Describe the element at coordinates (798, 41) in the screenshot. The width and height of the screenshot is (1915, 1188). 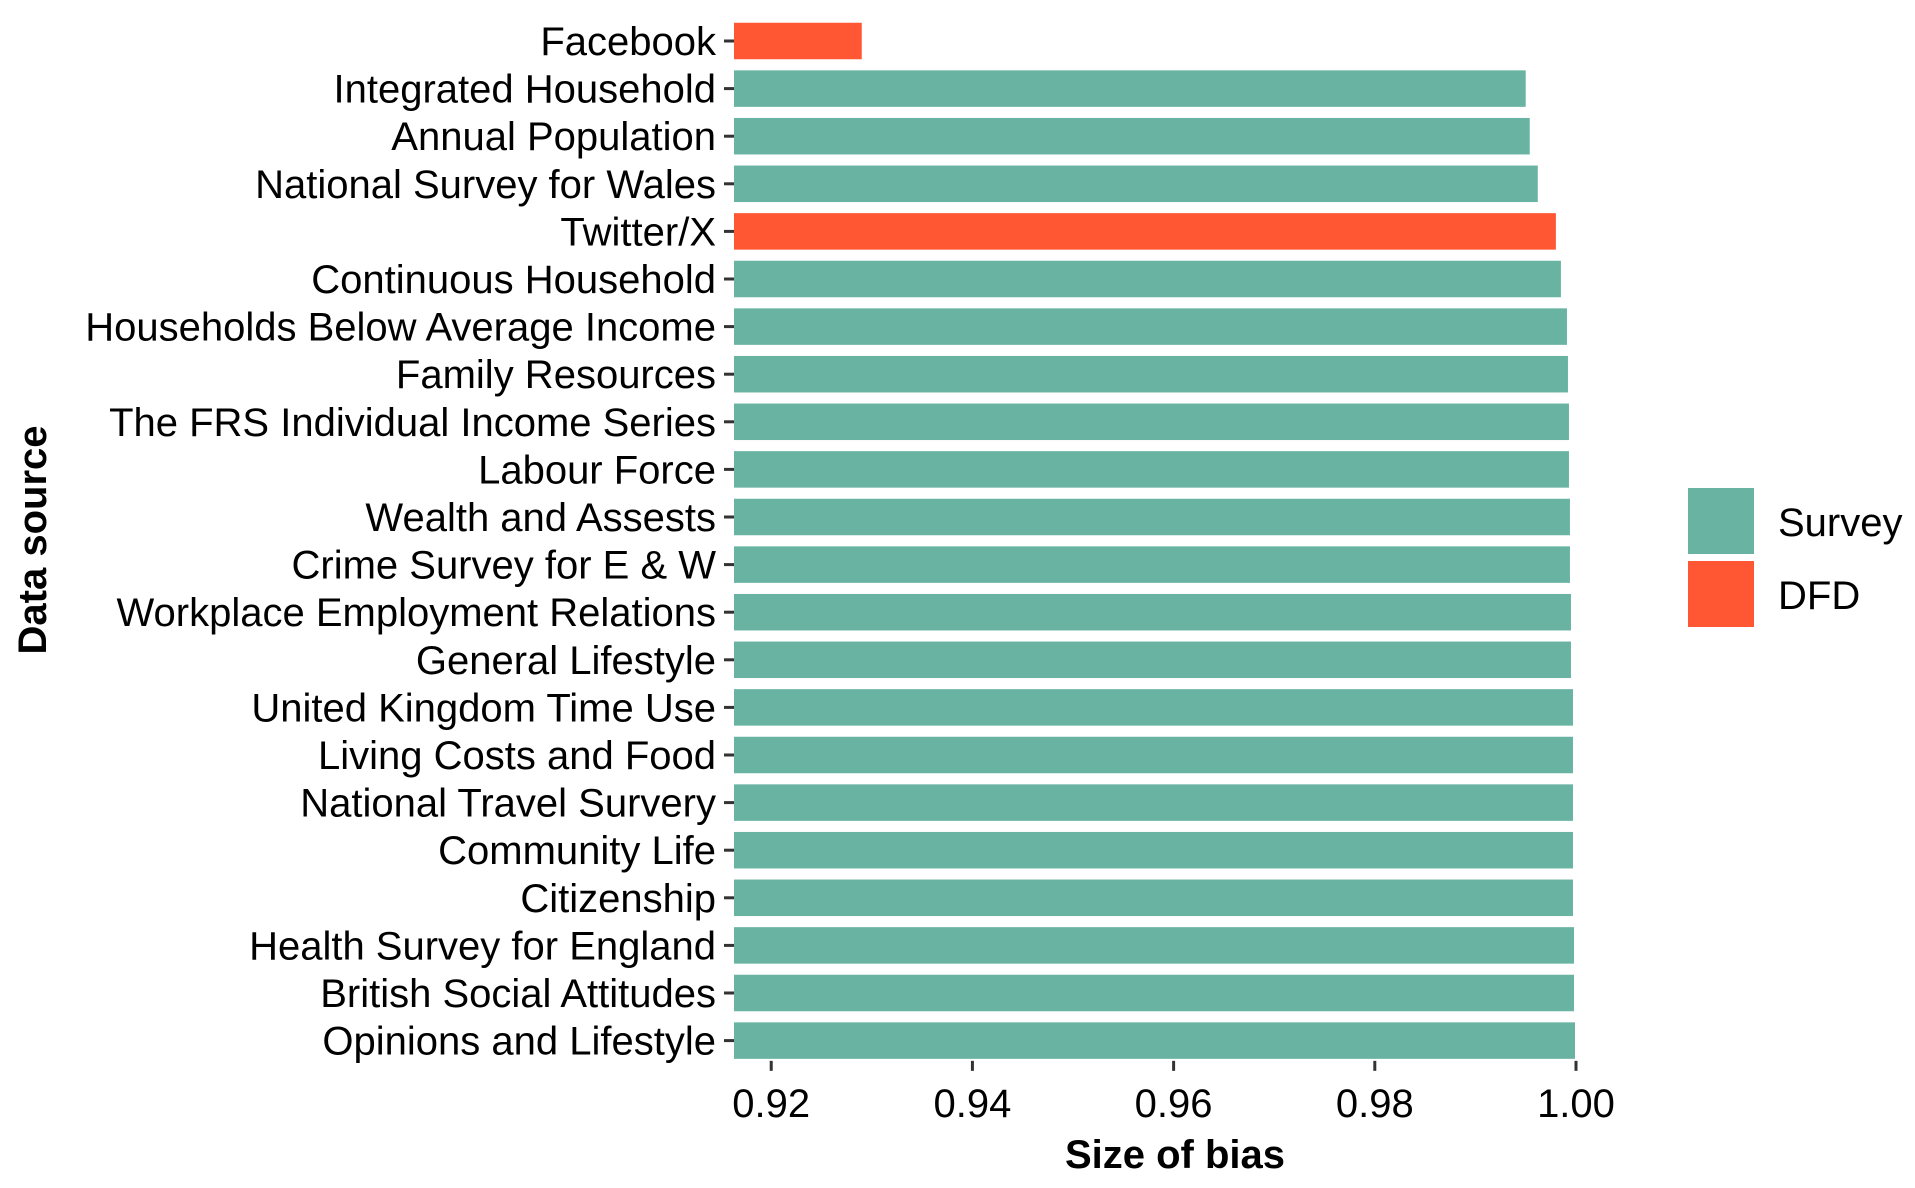
I see `bar-facebook` at that location.